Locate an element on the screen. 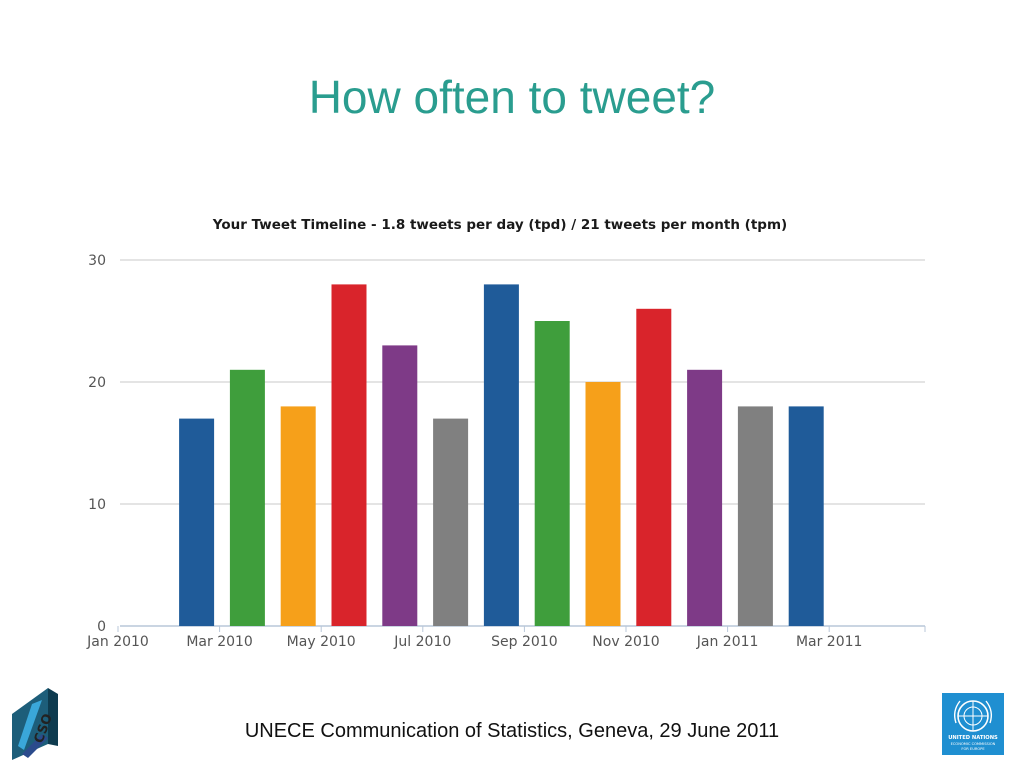 This screenshot has height=768, width=1024. x-tick-label: Jan 2010 is located at coordinates (117, 642).